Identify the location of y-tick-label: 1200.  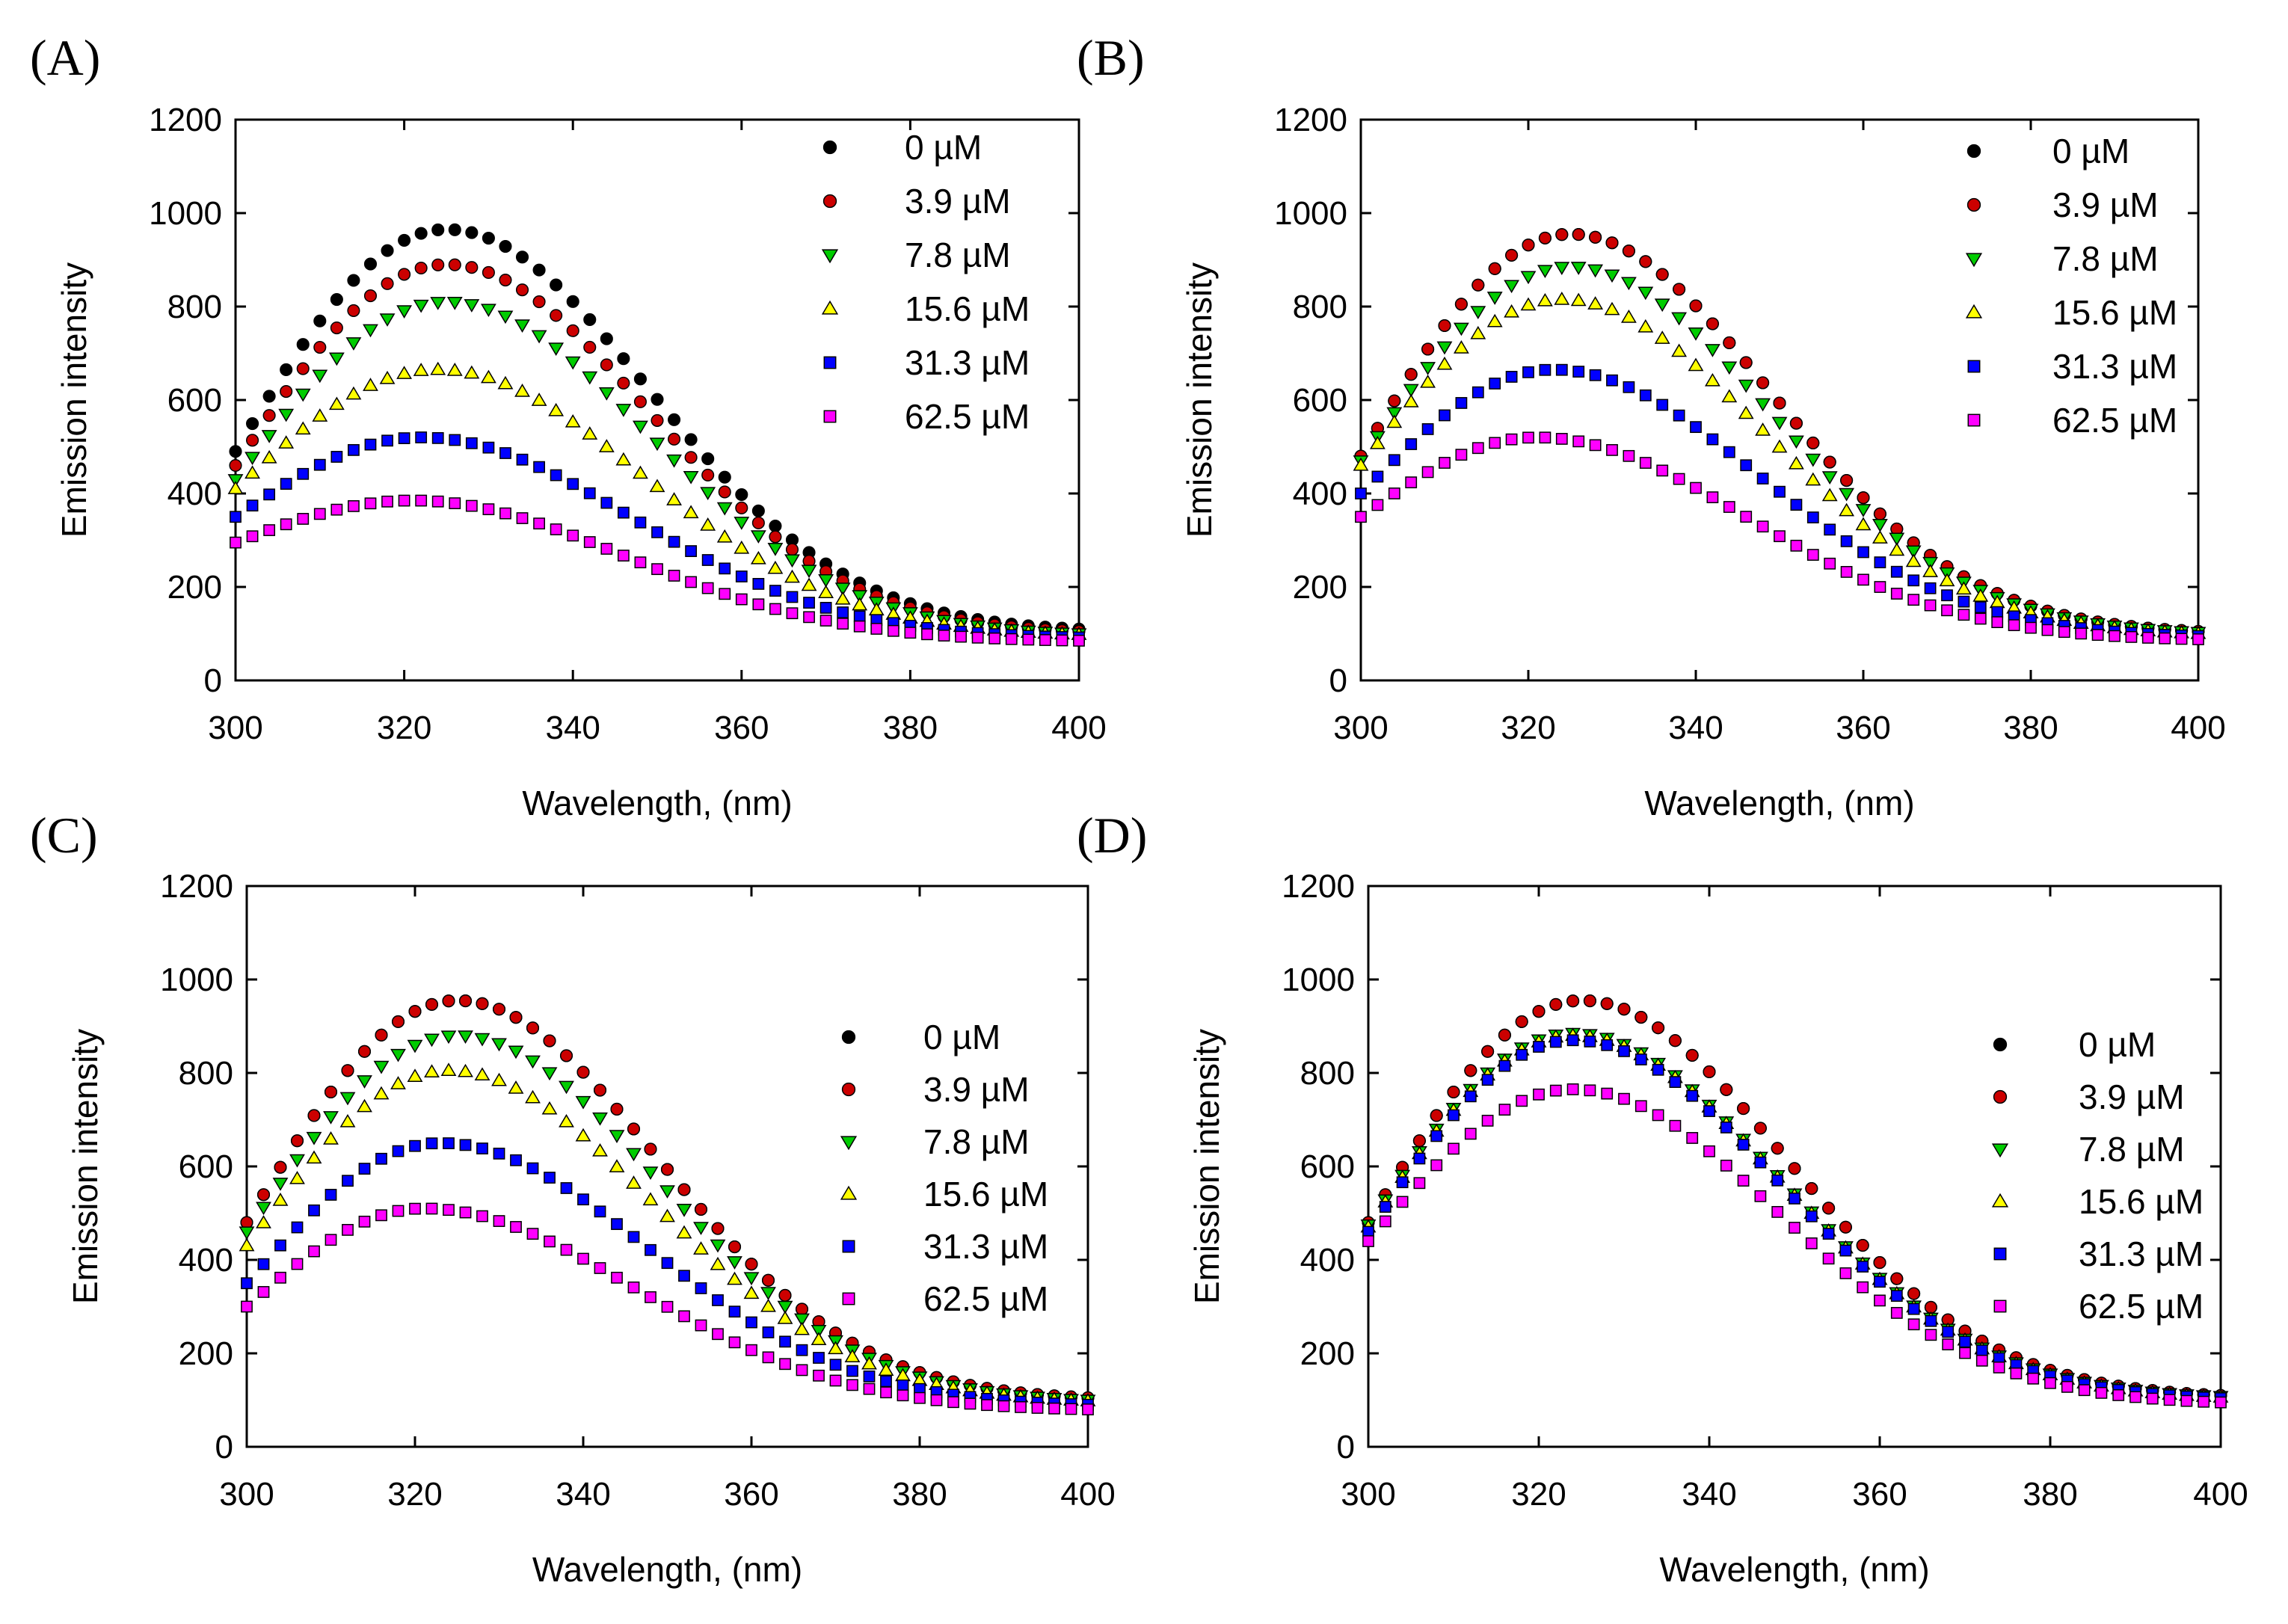
(1318, 887).